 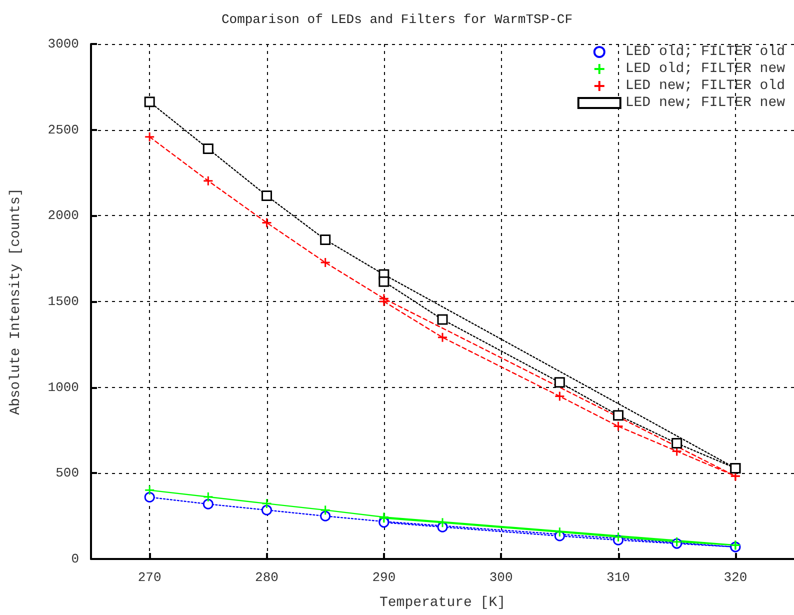 I want to click on y-axis-title: Absolute Intensity [counts], so click(x=16, y=301).